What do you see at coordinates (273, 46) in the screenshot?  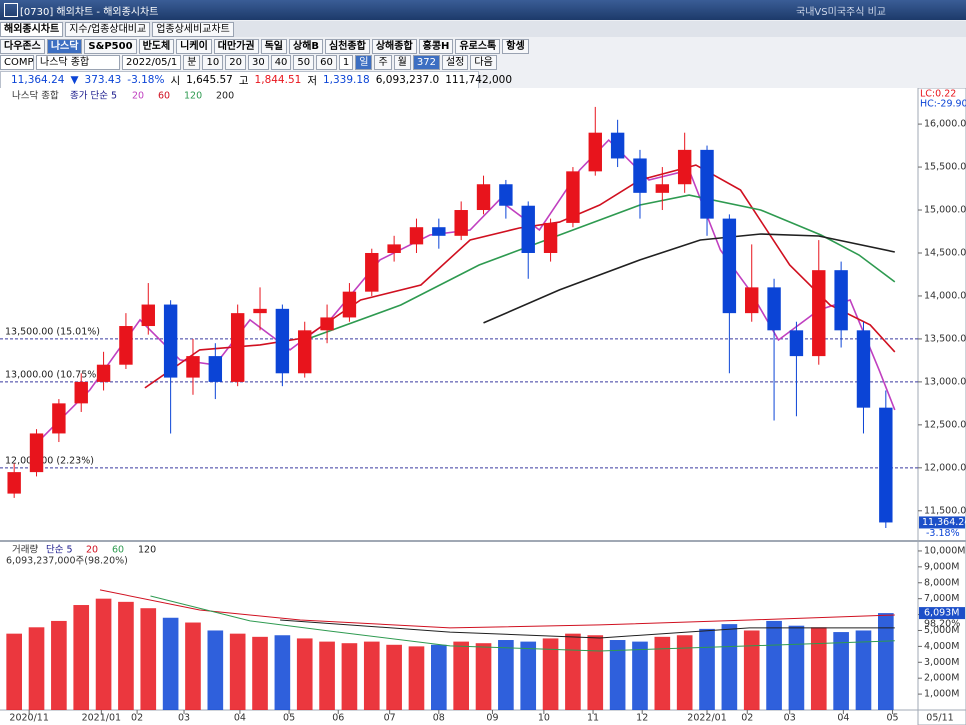 I see `market-button: 독일` at bounding box center [273, 46].